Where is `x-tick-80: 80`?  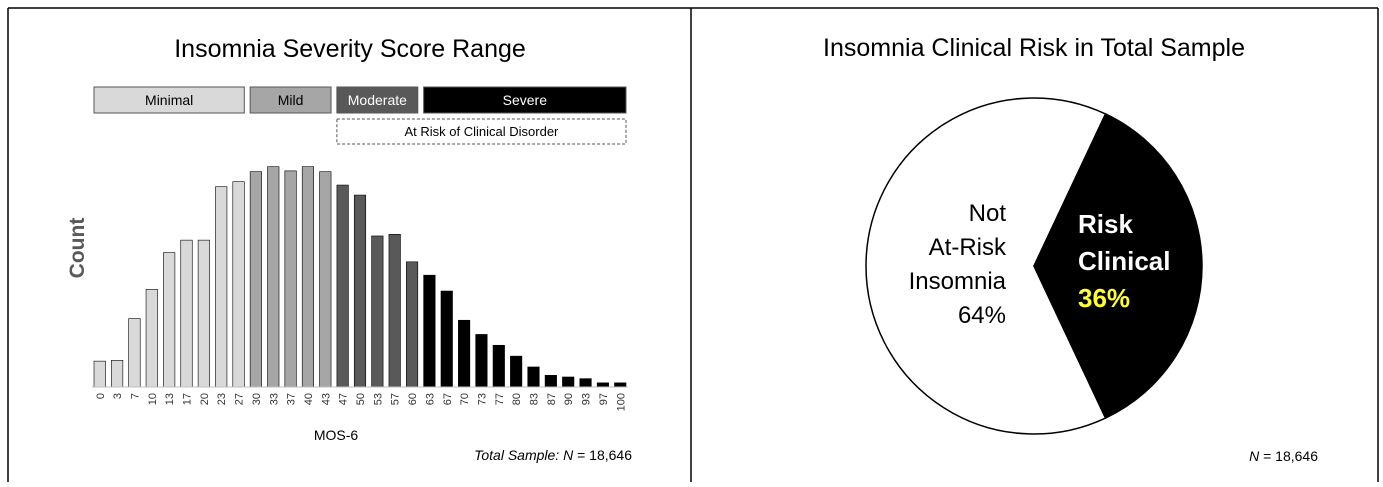
x-tick-80: 80 is located at coordinates (517, 399).